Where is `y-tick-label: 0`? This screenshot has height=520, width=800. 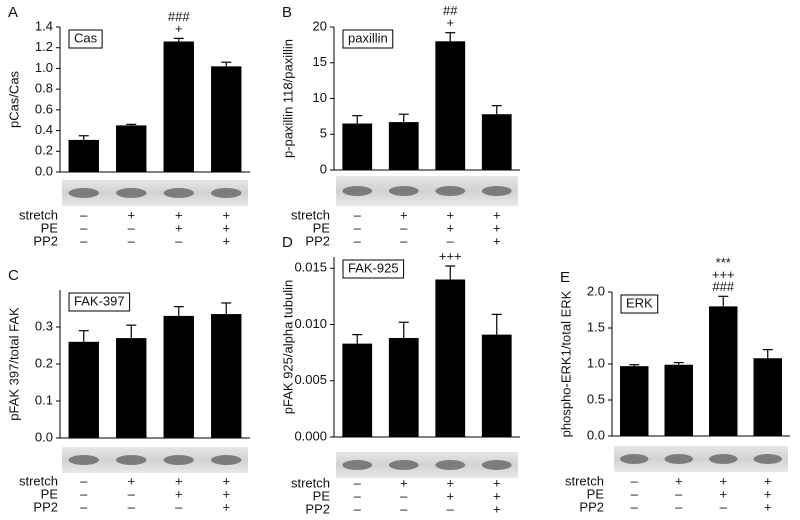 y-tick-label: 0 is located at coordinates (323, 168).